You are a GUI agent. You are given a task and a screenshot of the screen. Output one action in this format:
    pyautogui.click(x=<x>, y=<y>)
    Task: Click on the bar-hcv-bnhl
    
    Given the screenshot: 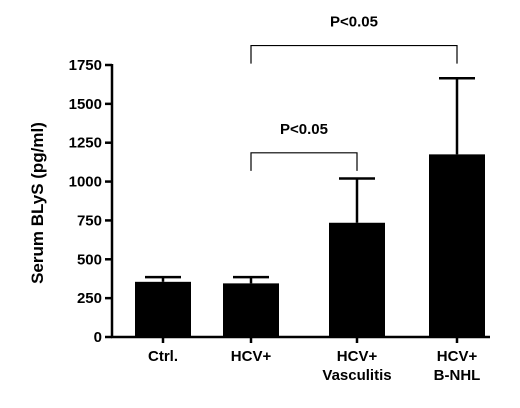 What is the action you would take?
    pyautogui.click(x=457, y=245)
    